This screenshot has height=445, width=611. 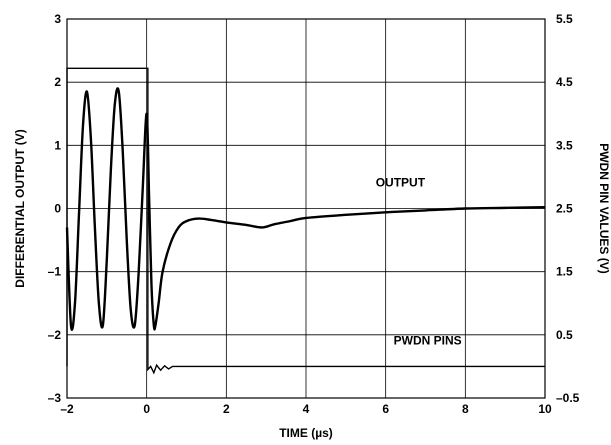 I want to click on left-y-tick-label: 2, so click(x=57, y=82).